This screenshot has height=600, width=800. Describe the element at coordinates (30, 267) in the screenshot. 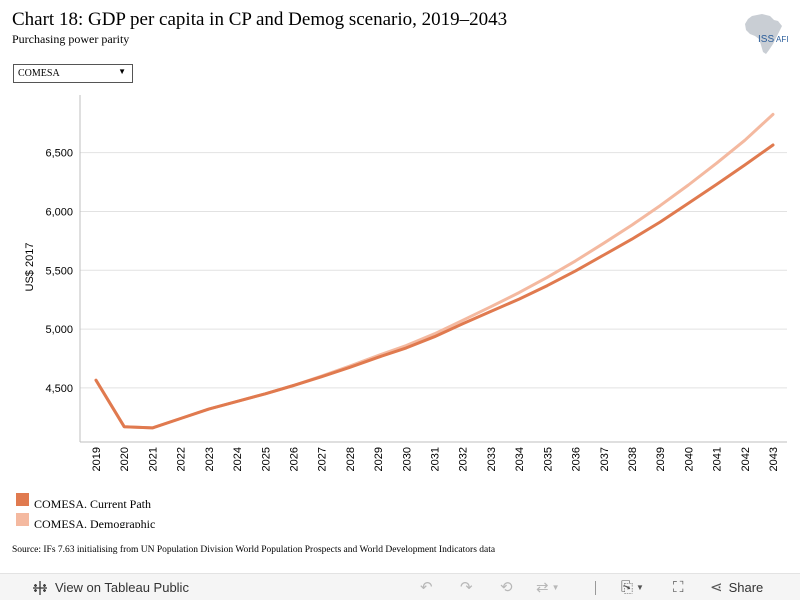

I see `y-axis-label: US$ 2017` at that location.